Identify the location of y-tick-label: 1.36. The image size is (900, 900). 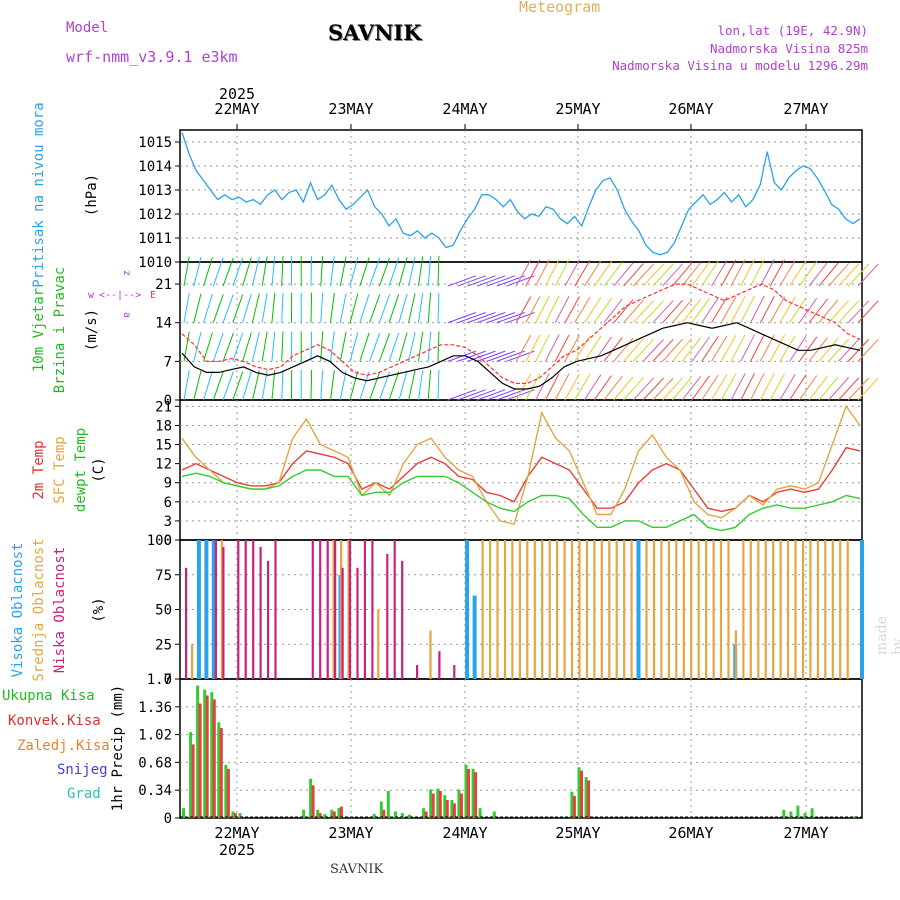
(155, 708).